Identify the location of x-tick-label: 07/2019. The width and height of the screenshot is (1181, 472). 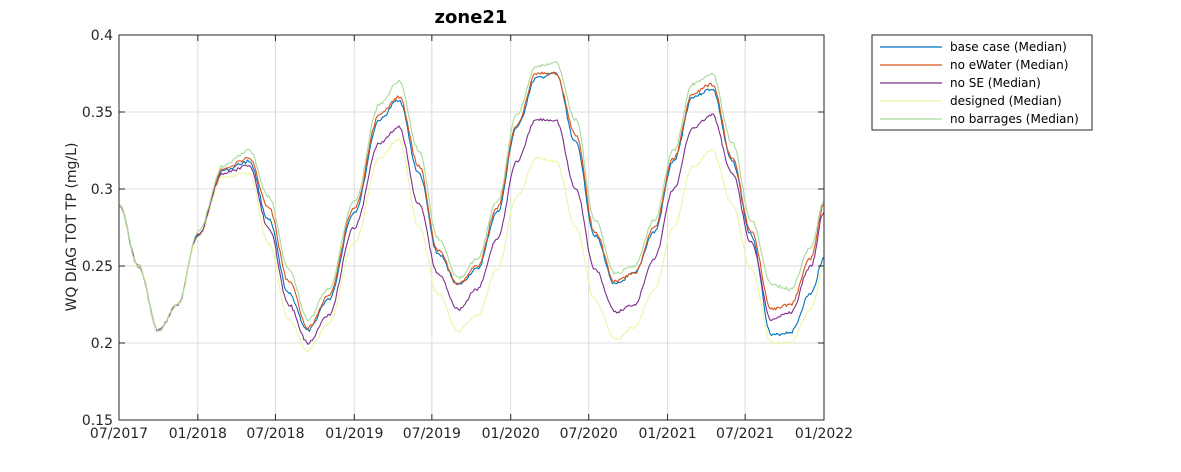
(432, 434).